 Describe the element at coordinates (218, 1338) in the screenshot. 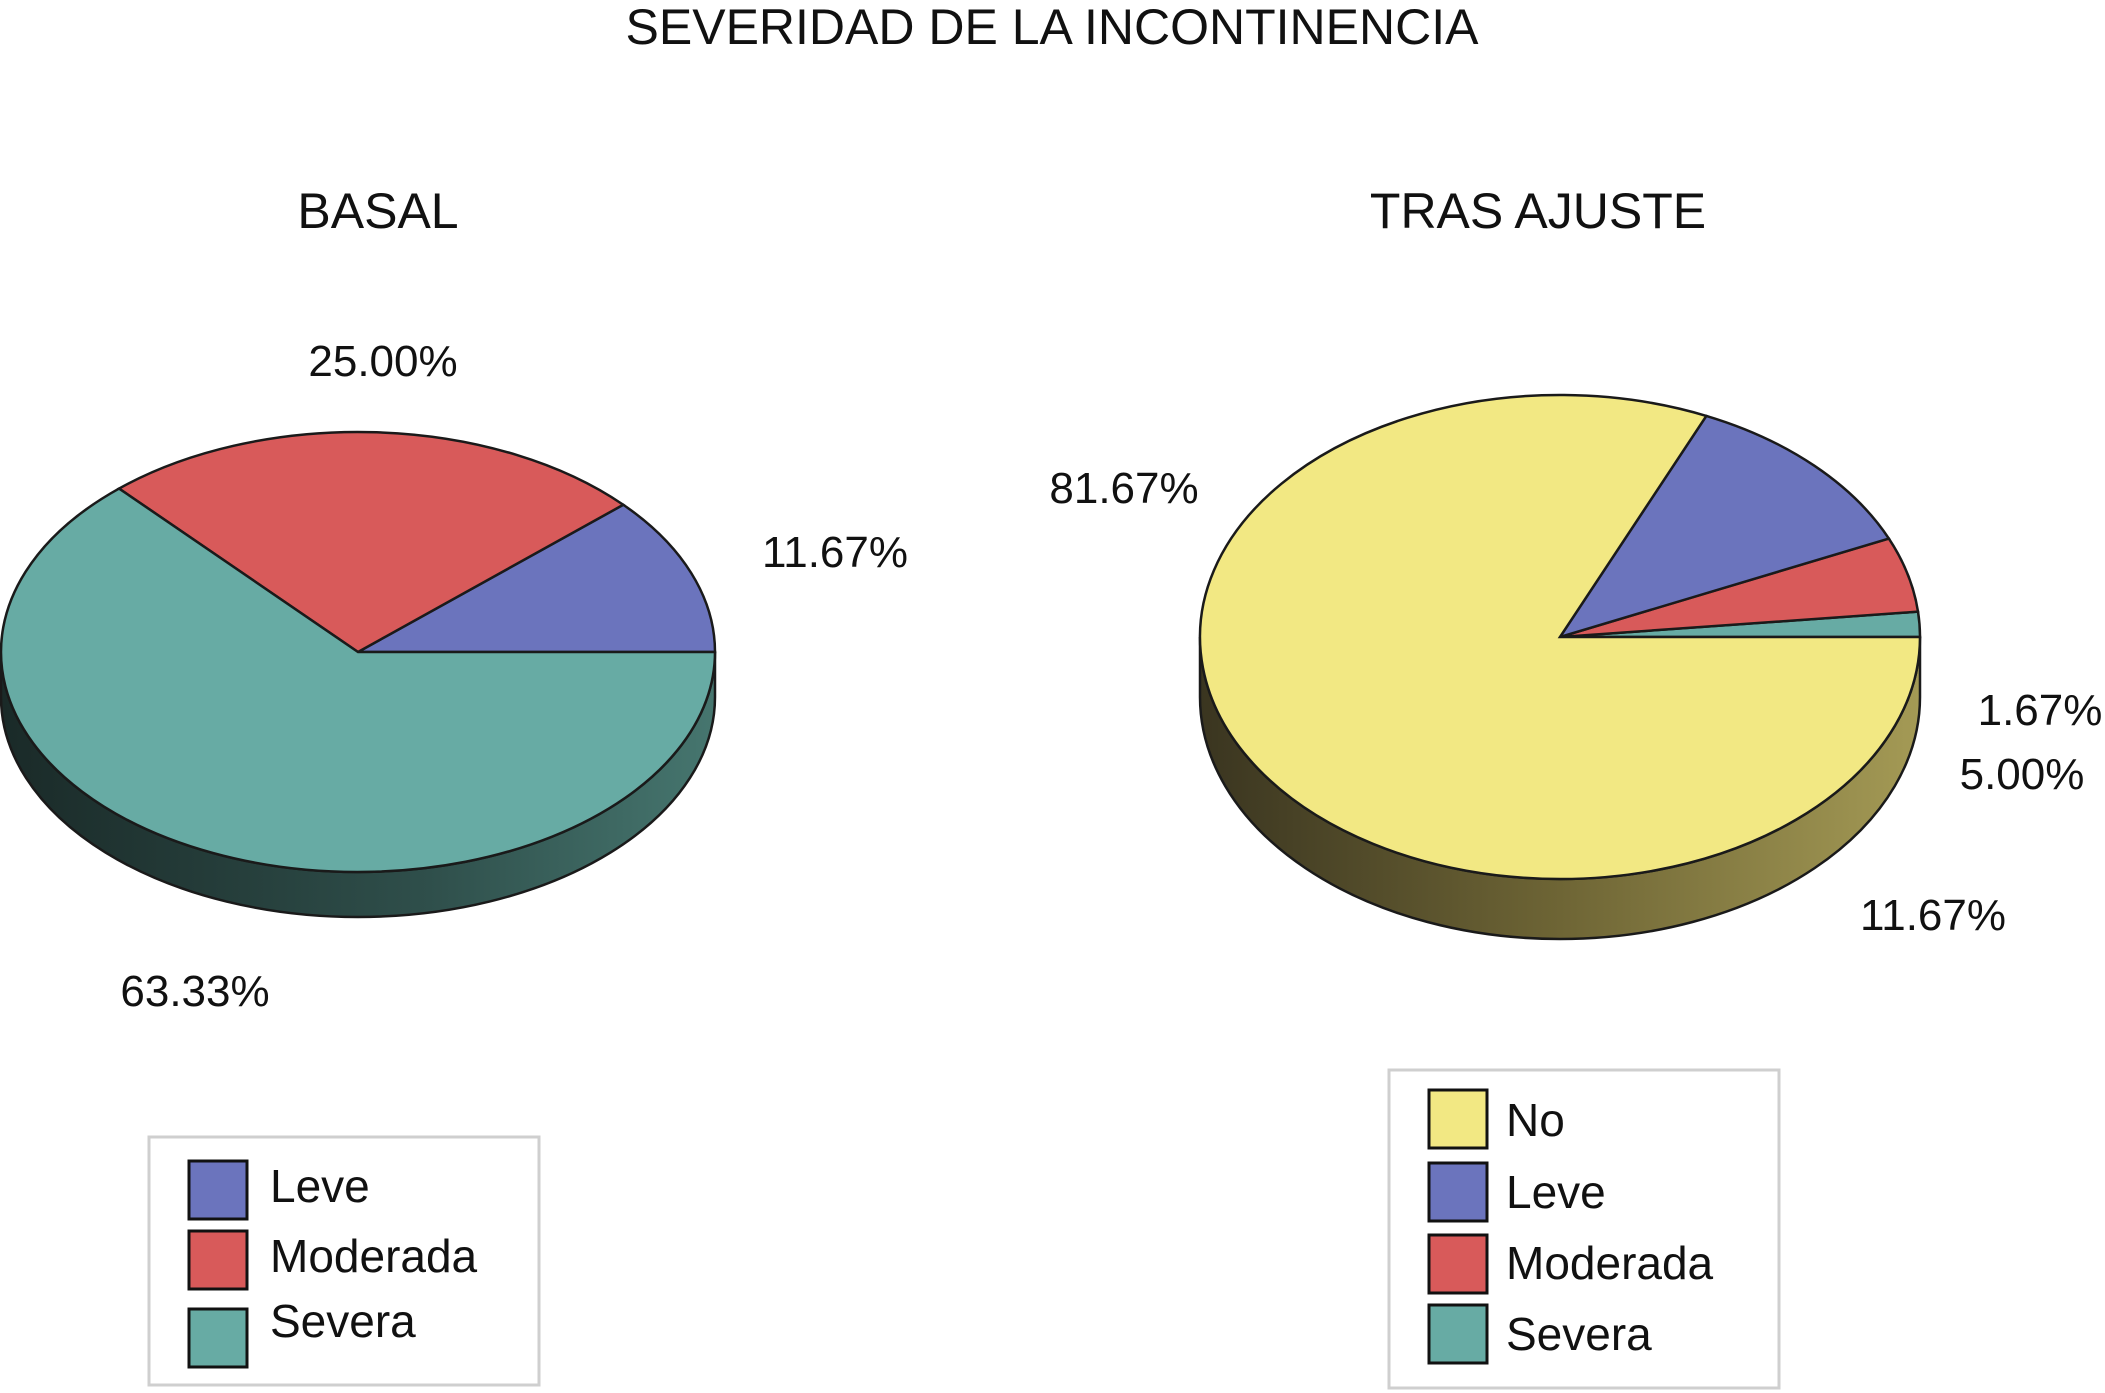

I see `legend-swatch-severa` at that location.